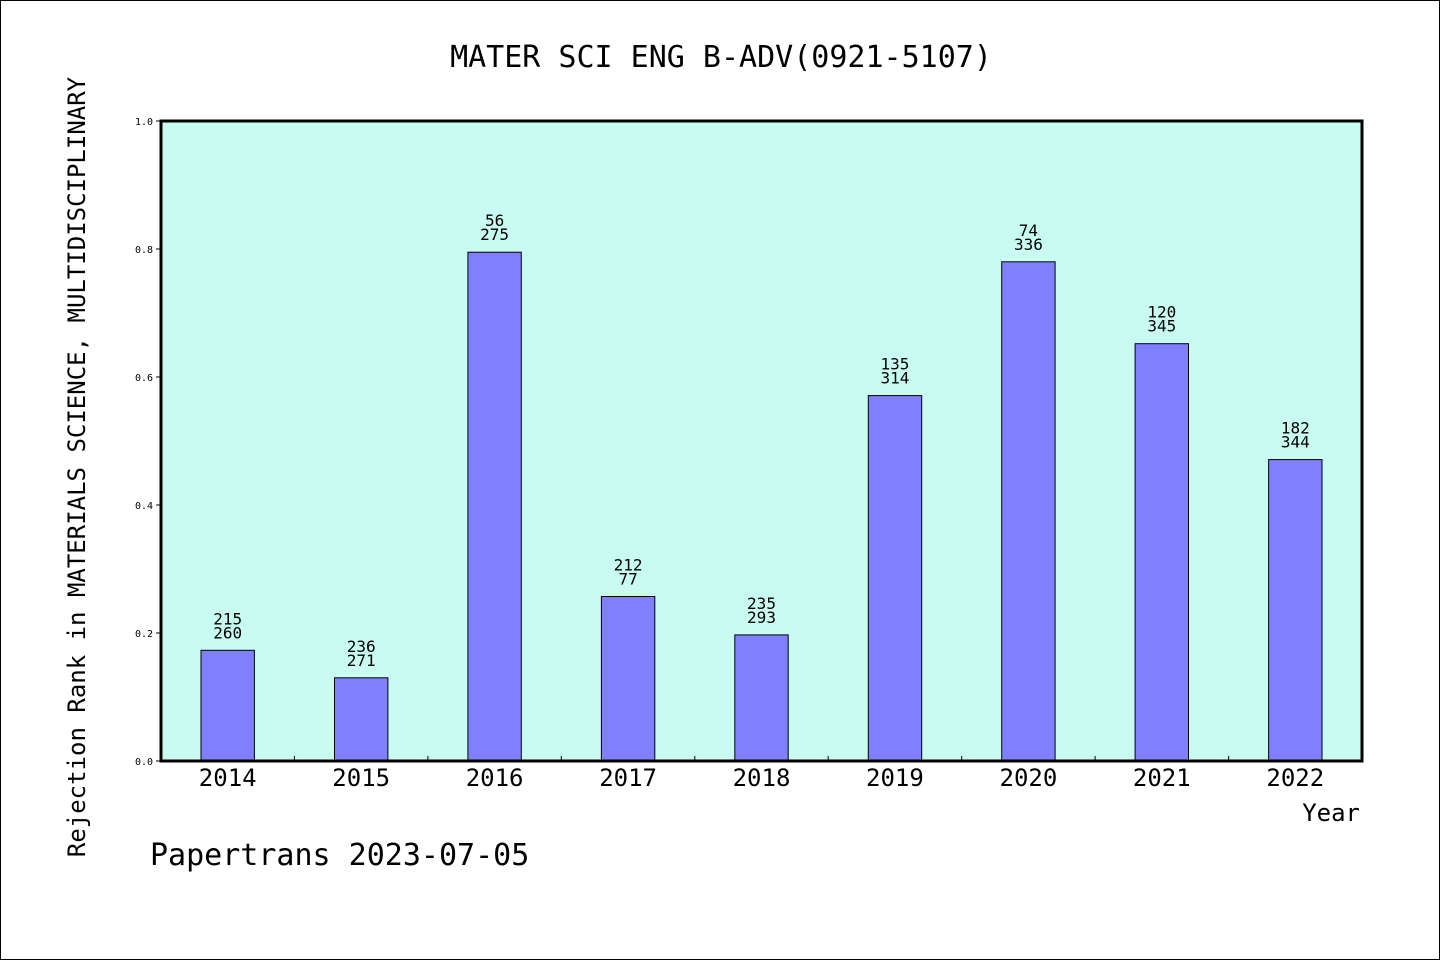 This screenshot has width=1440, height=961. What do you see at coordinates (895, 578) in the screenshot?
I see `bar-2019` at bounding box center [895, 578].